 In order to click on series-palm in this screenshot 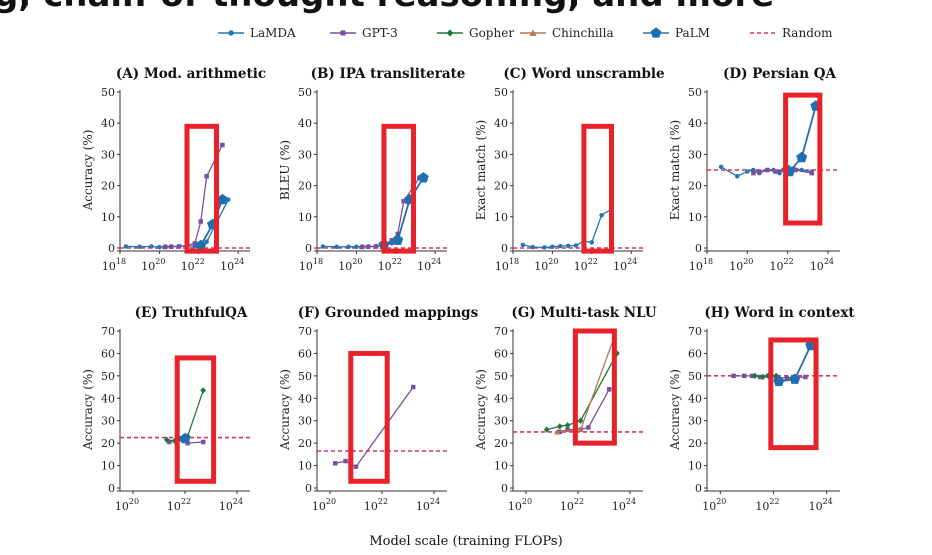, I will do `click(185, 438)`.